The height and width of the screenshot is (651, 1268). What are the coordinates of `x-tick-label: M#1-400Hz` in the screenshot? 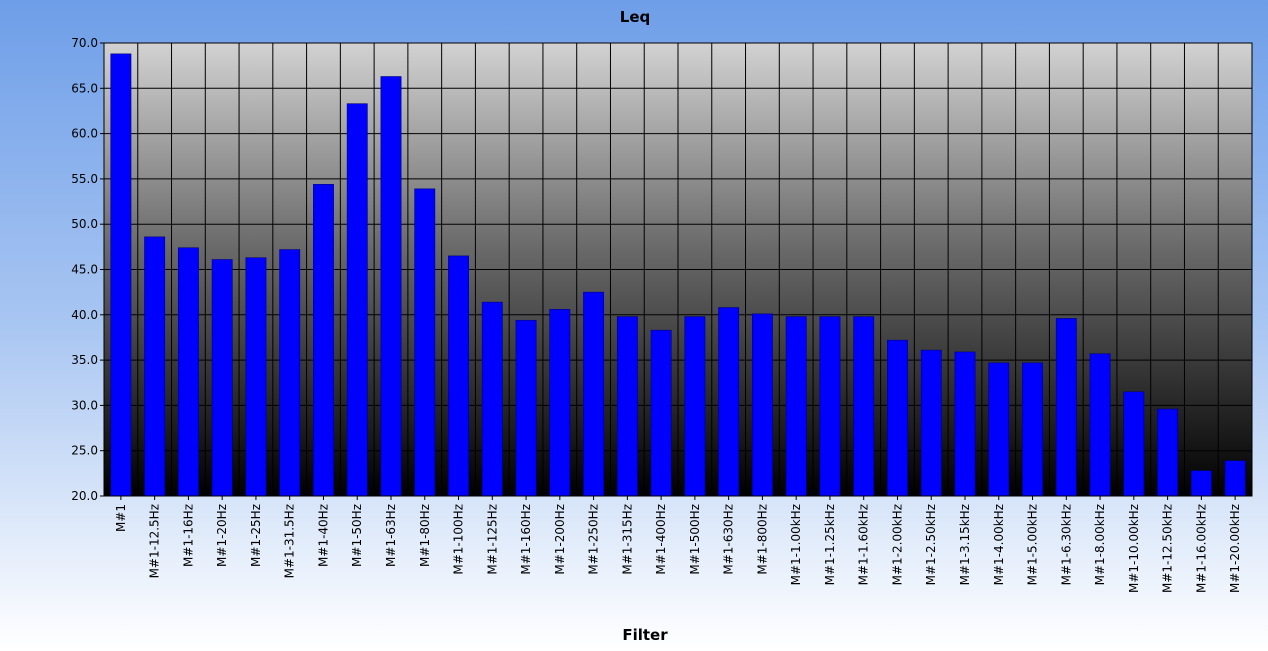 It's located at (661, 539).